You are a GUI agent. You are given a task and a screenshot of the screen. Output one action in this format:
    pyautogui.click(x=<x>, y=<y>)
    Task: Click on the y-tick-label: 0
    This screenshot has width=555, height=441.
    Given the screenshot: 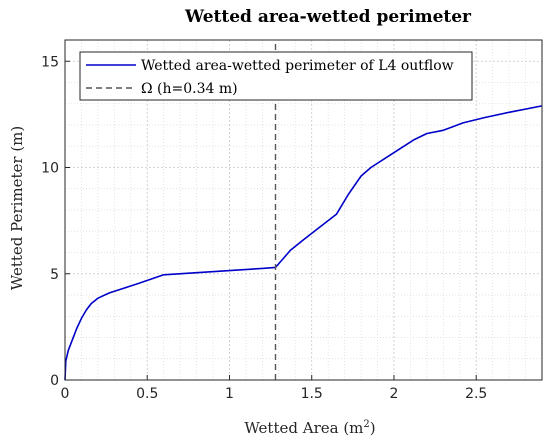 What is the action you would take?
    pyautogui.click(x=54, y=381)
    